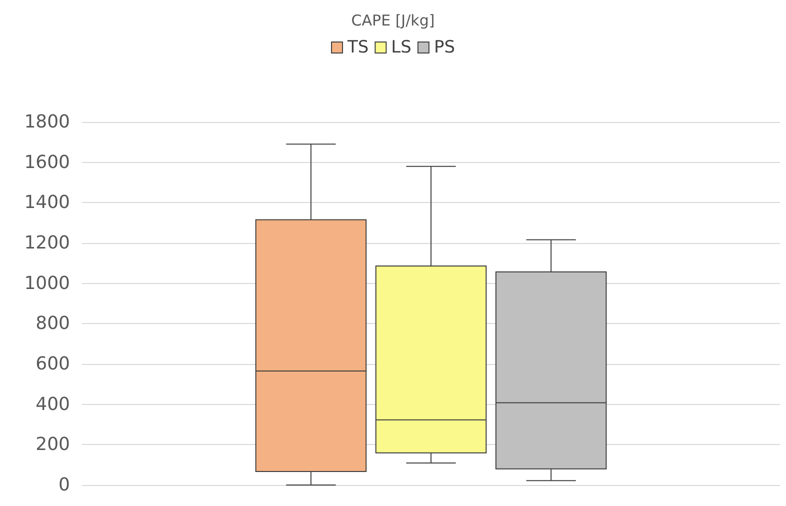  I want to click on y-tick-label: 0, so click(64, 485).